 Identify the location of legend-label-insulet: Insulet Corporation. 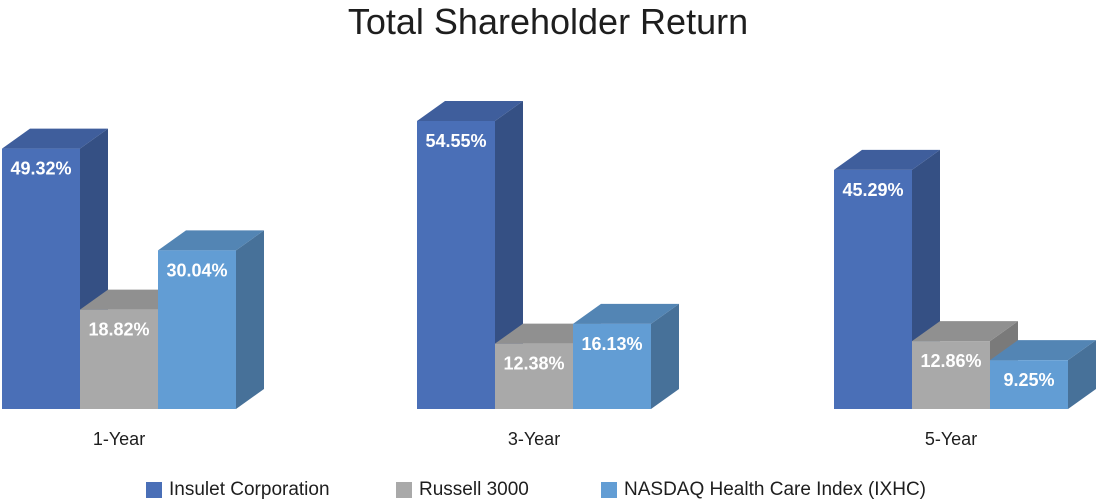
(249, 489).